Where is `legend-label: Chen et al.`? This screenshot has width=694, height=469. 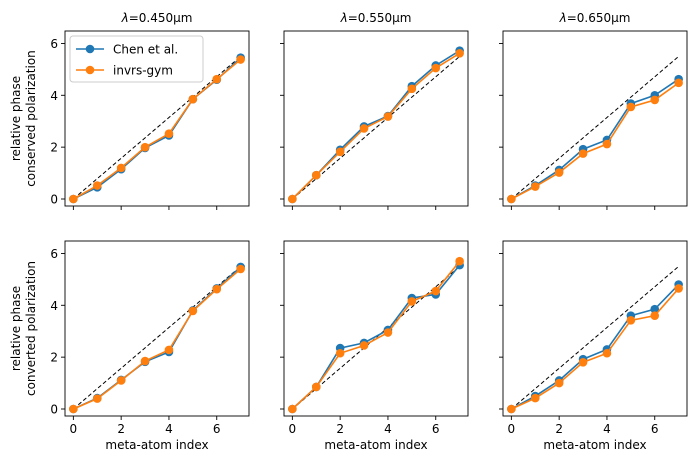
legend-label: Chen et al. is located at coordinates (145, 50).